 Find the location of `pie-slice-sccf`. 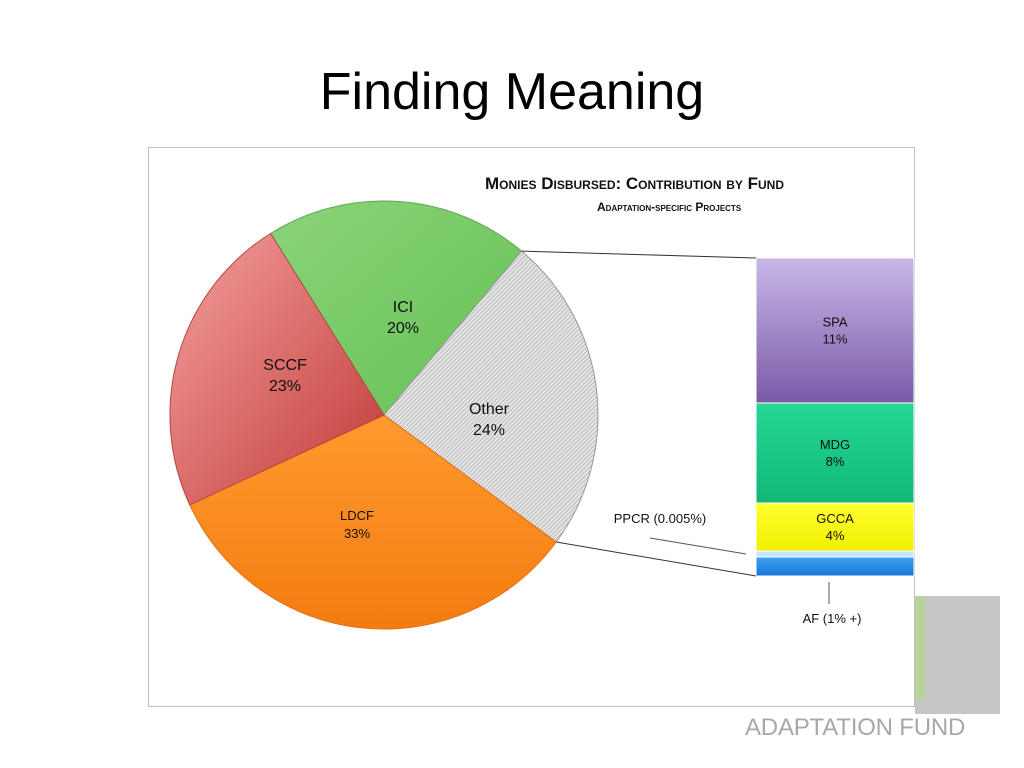

pie-slice-sccf is located at coordinates (277, 369).